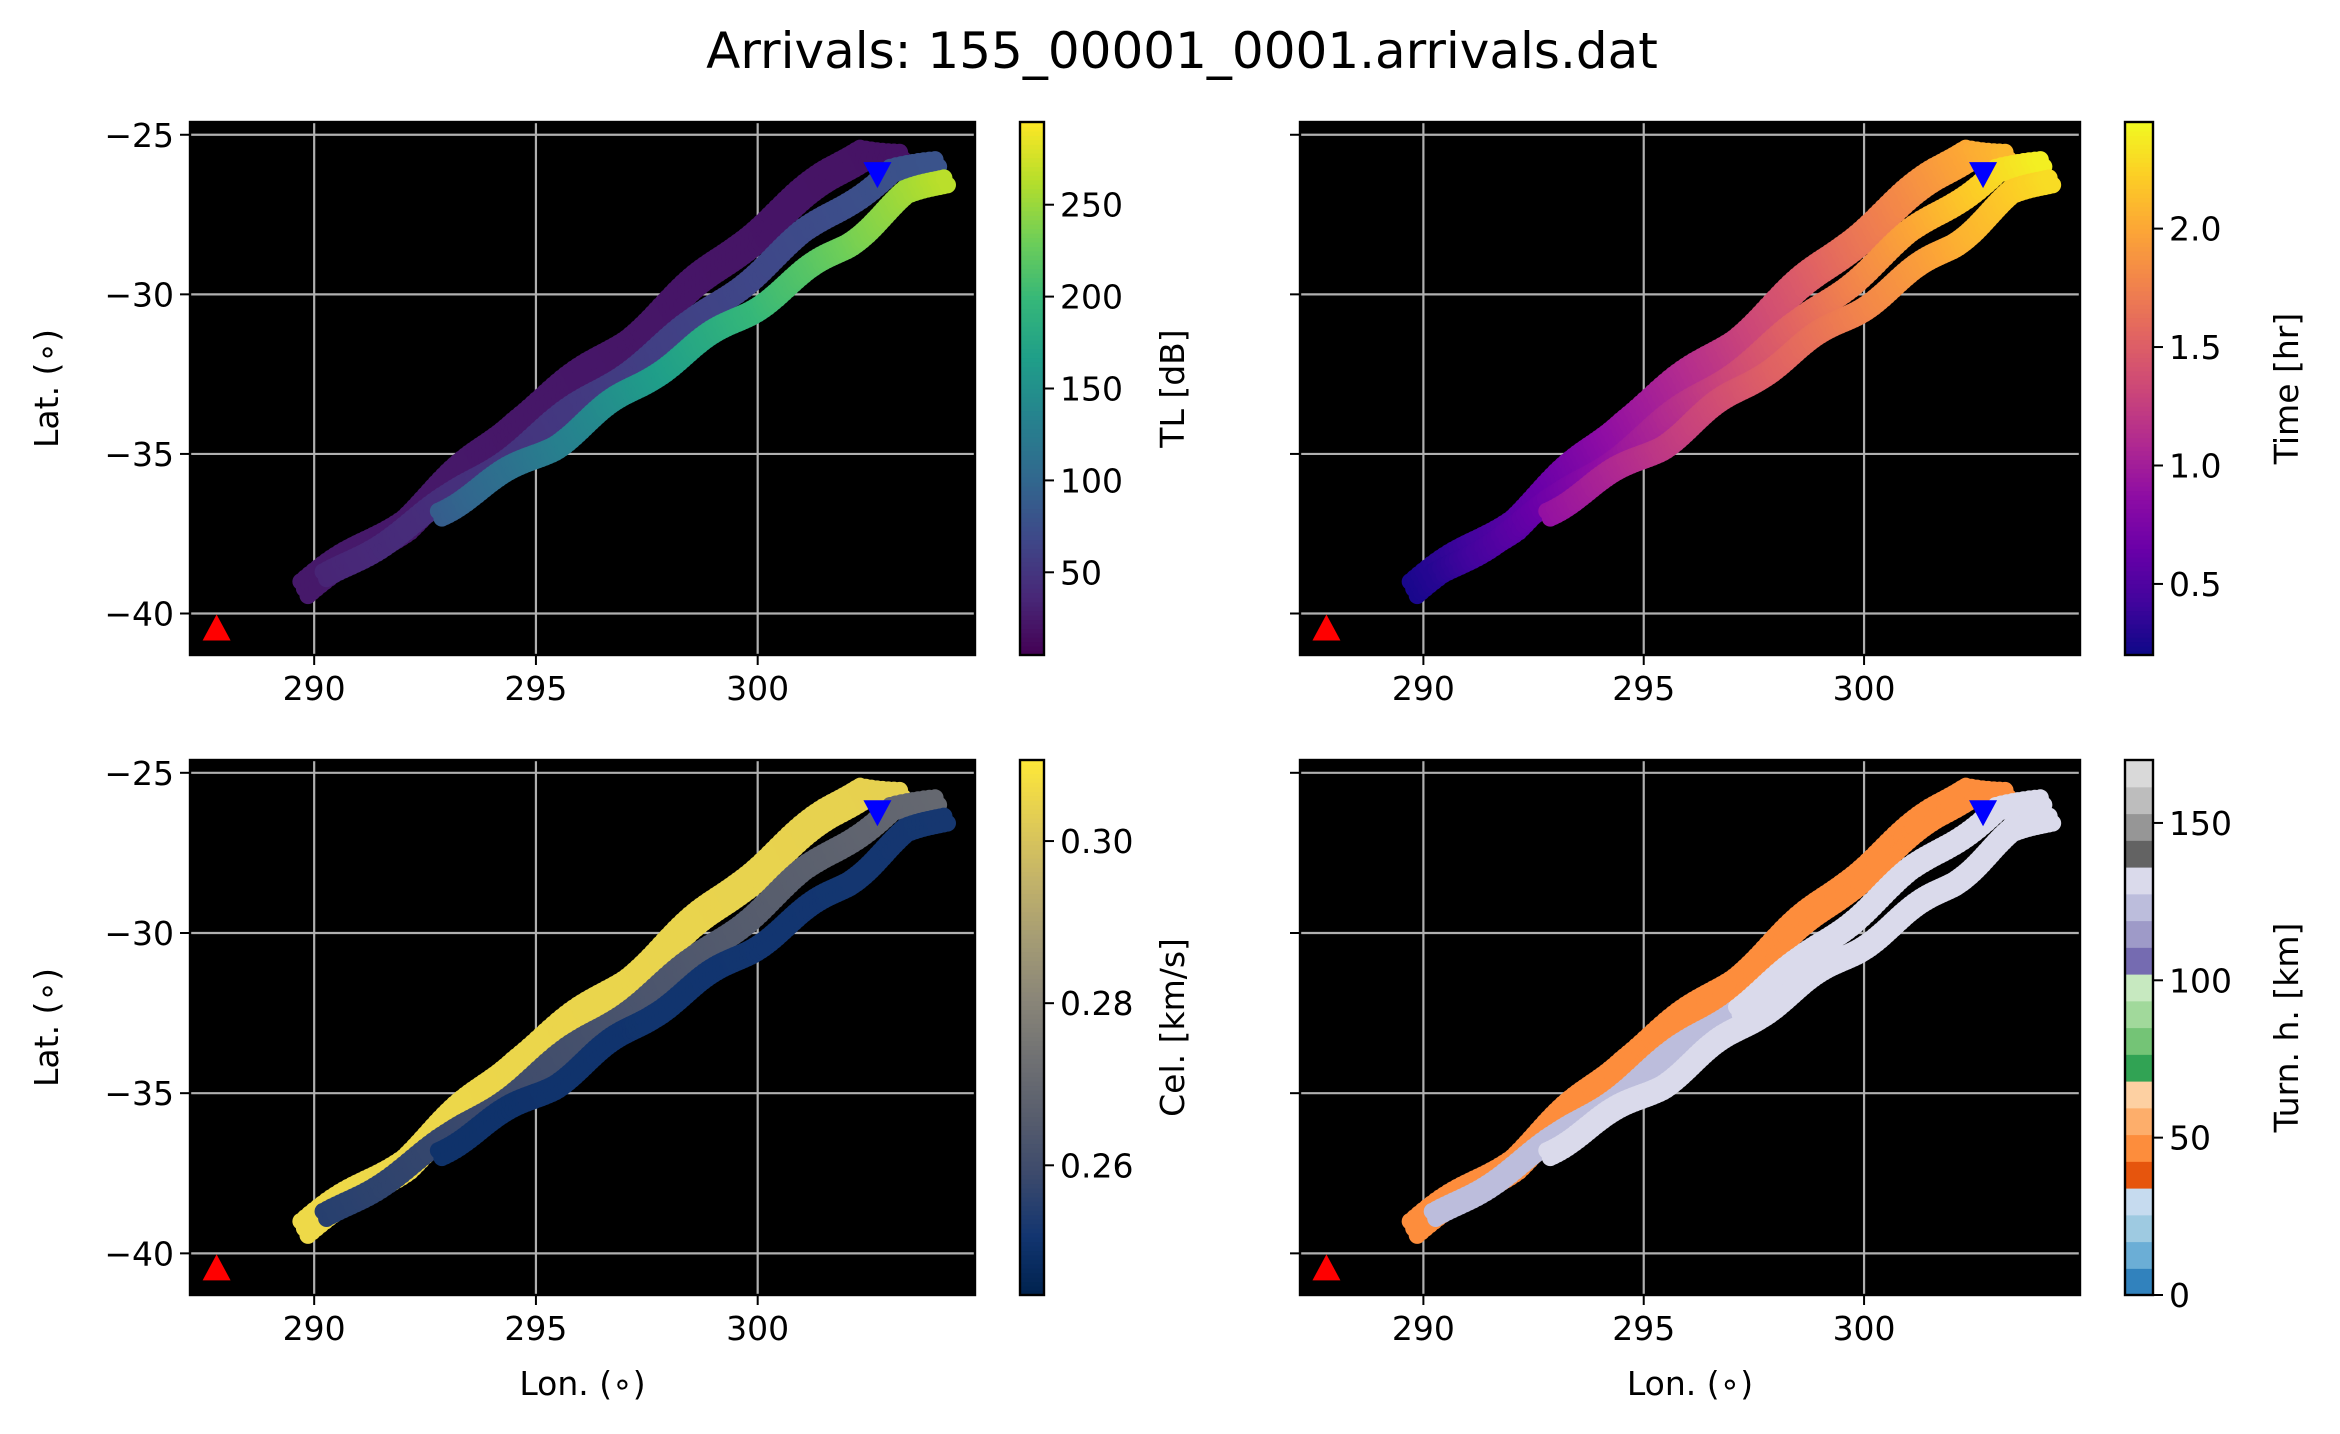  Describe the element at coordinates (2053, 823) in the screenshot. I see `scatter-point` at that location.